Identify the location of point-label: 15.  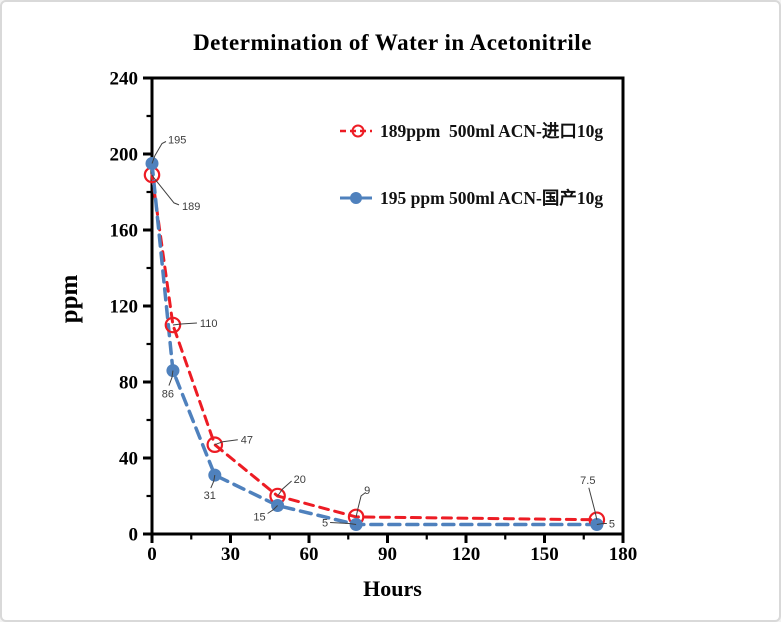
(259, 518).